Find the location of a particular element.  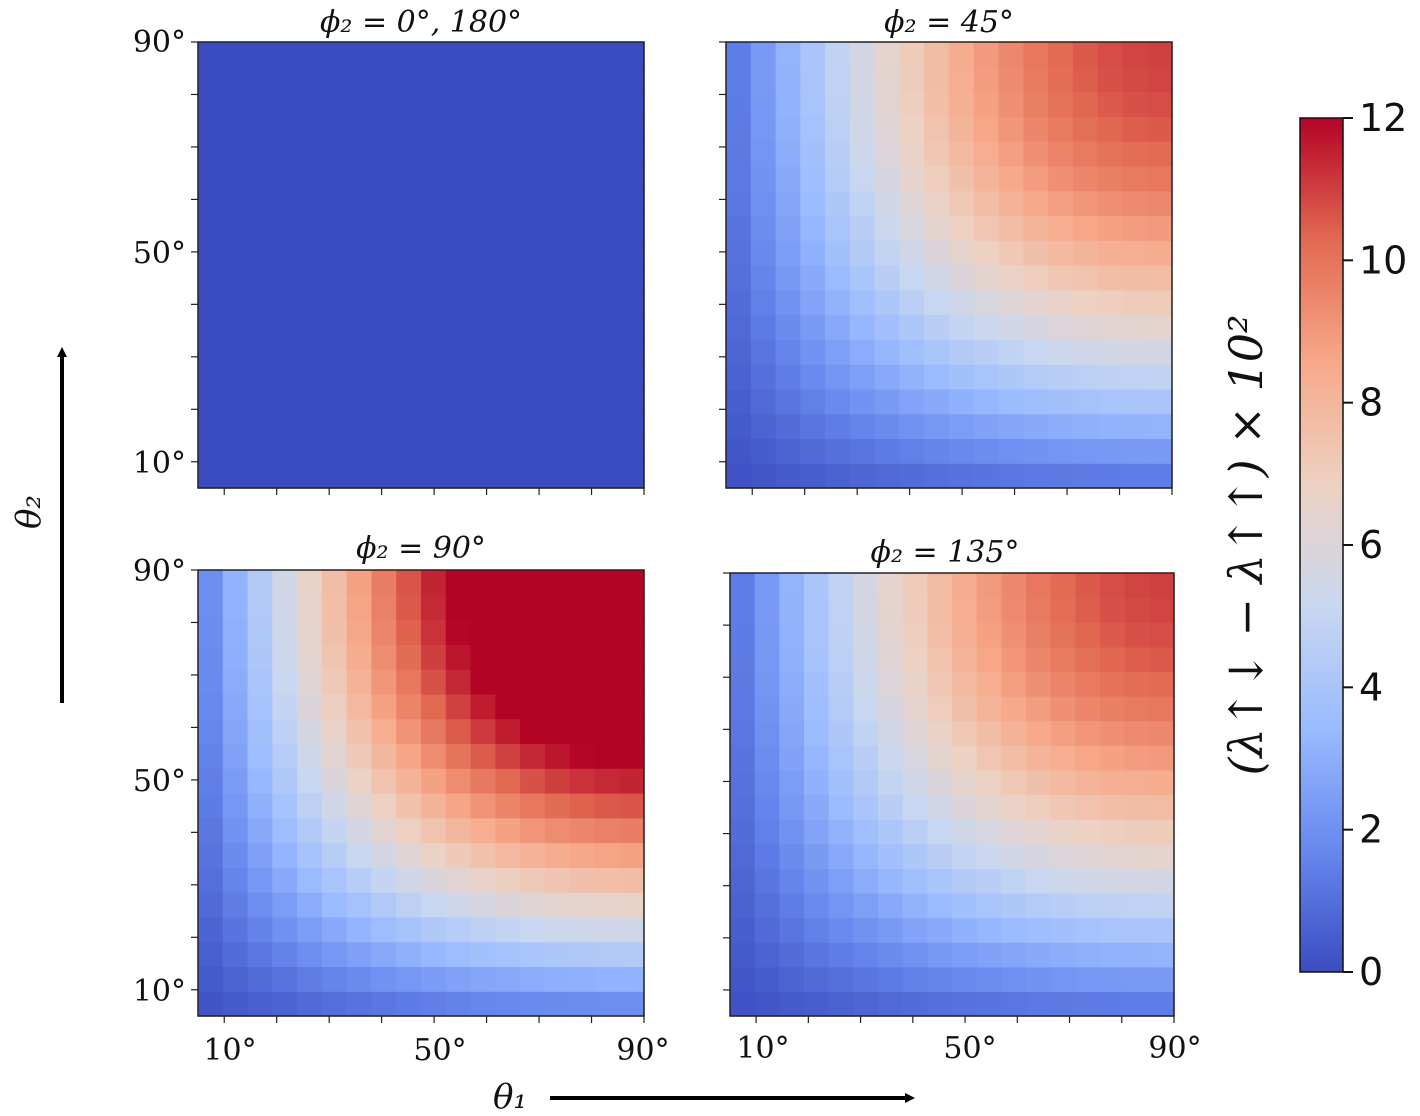

plot-frame is located at coordinates (949, 265).